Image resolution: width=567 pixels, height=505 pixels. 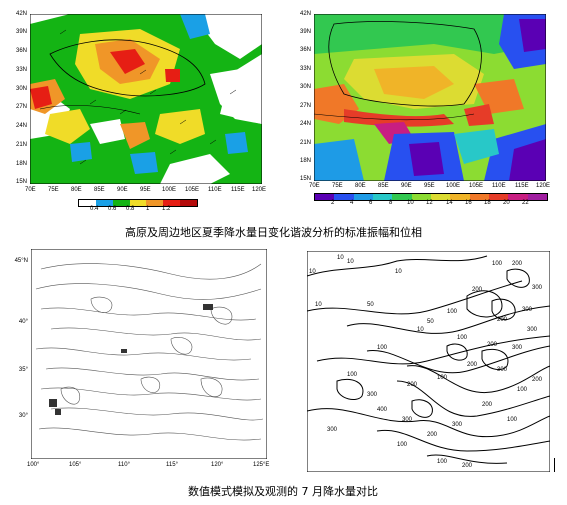 I want to click on lat-label: 21N, so click(x=21, y=145).